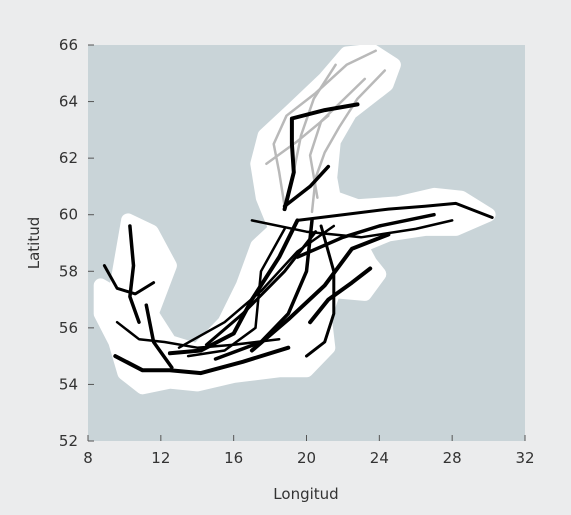  What do you see at coordinates (305, 494) in the screenshot?
I see `x-axis-label: Longitud` at bounding box center [305, 494].